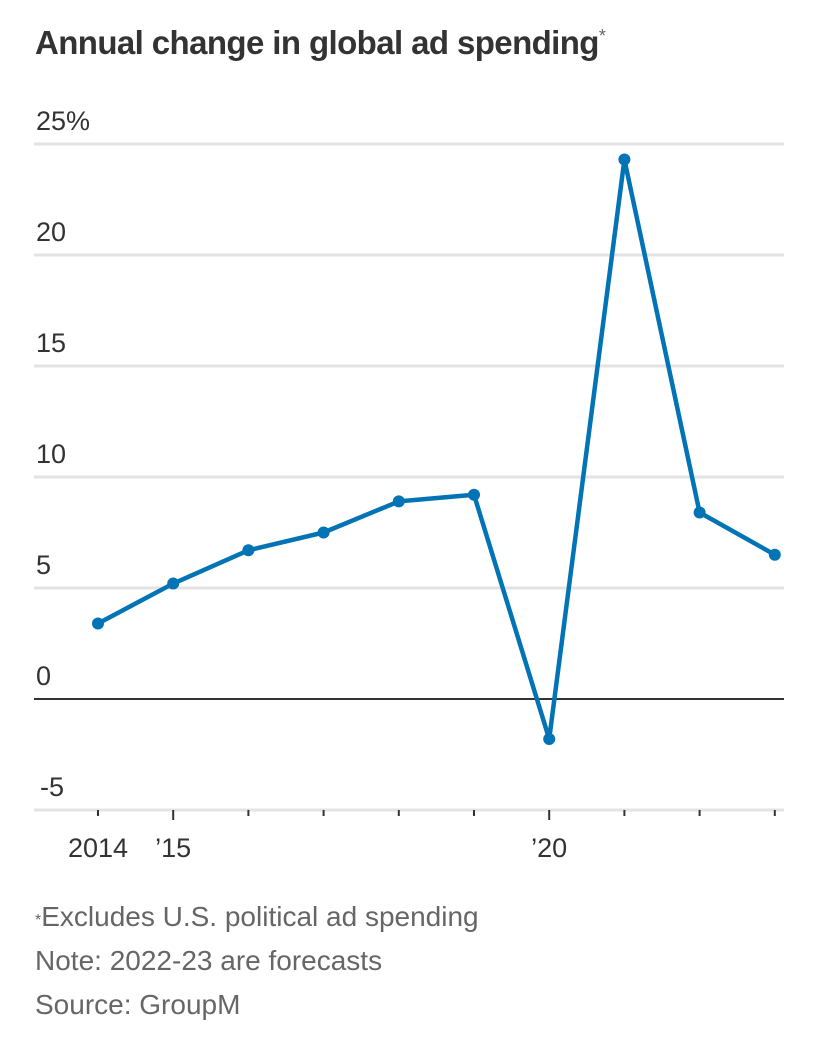 The width and height of the screenshot is (824, 1043). Describe the element at coordinates (63, 121) in the screenshot. I see `y-tick-label: 25%` at that location.